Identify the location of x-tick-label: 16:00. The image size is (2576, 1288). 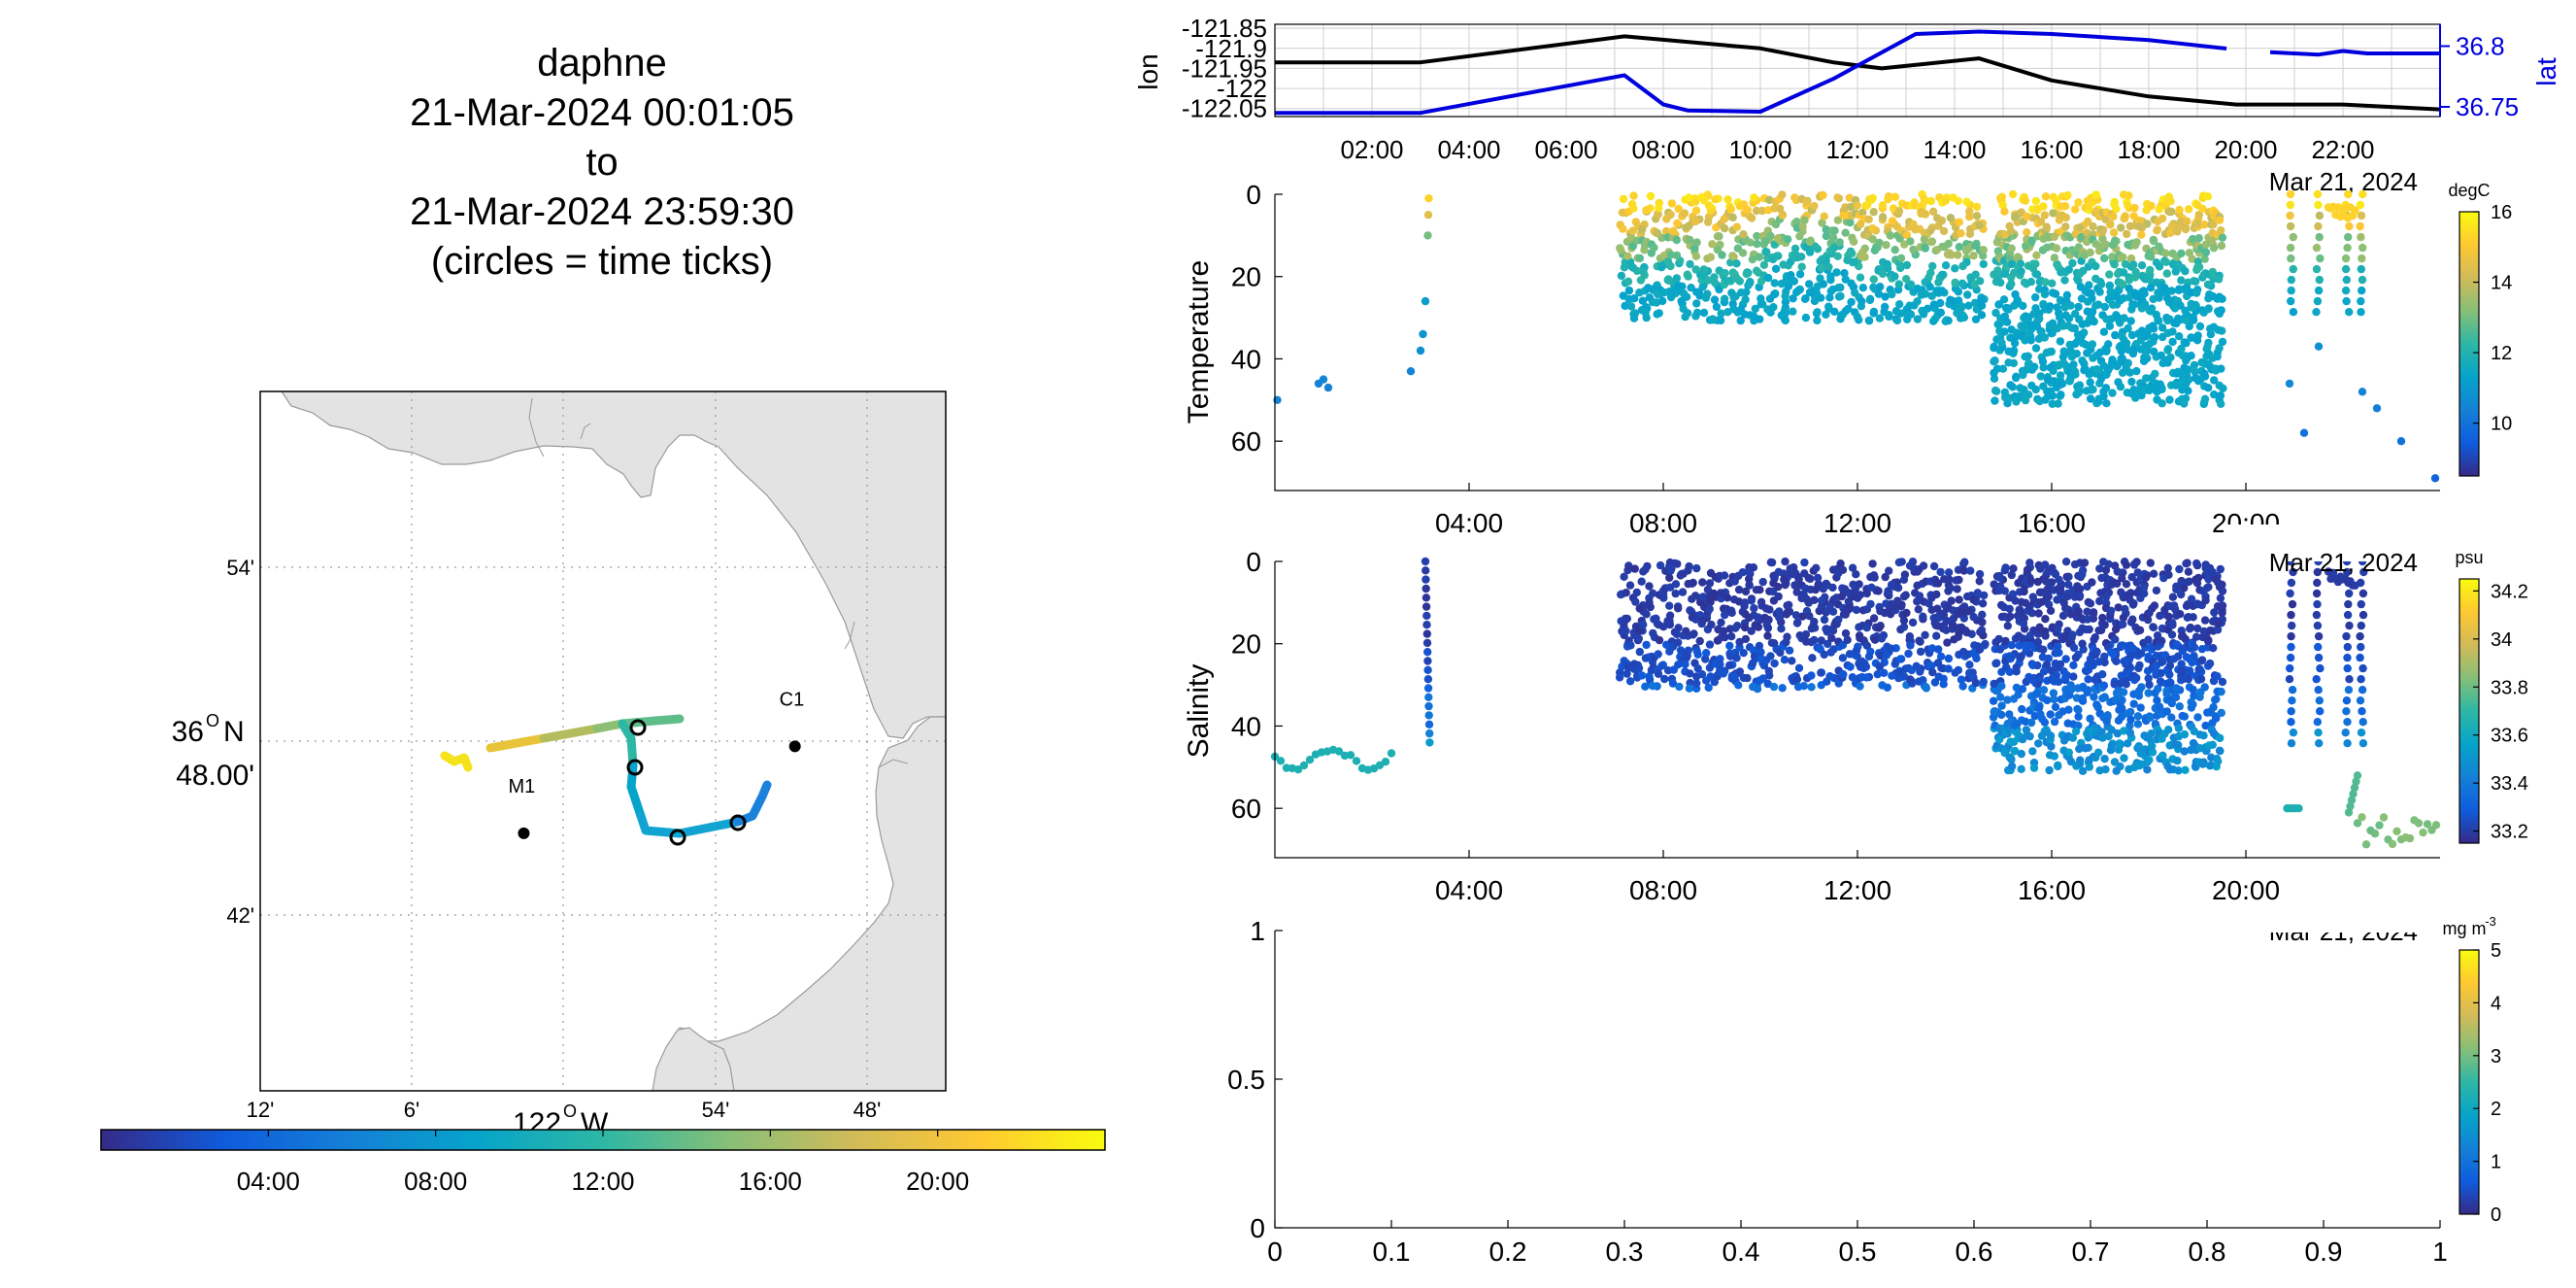
(2052, 890).